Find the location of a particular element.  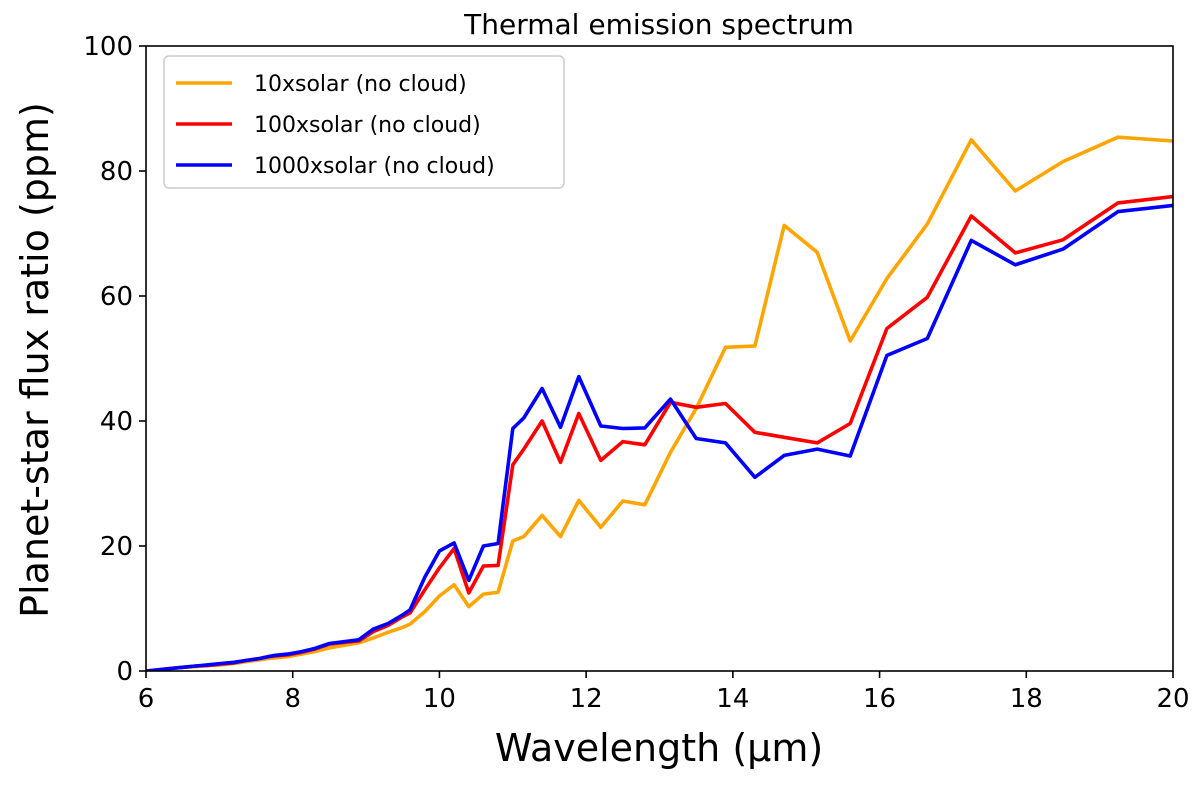

x-tick-label: 12 is located at coordinates (586, 699).